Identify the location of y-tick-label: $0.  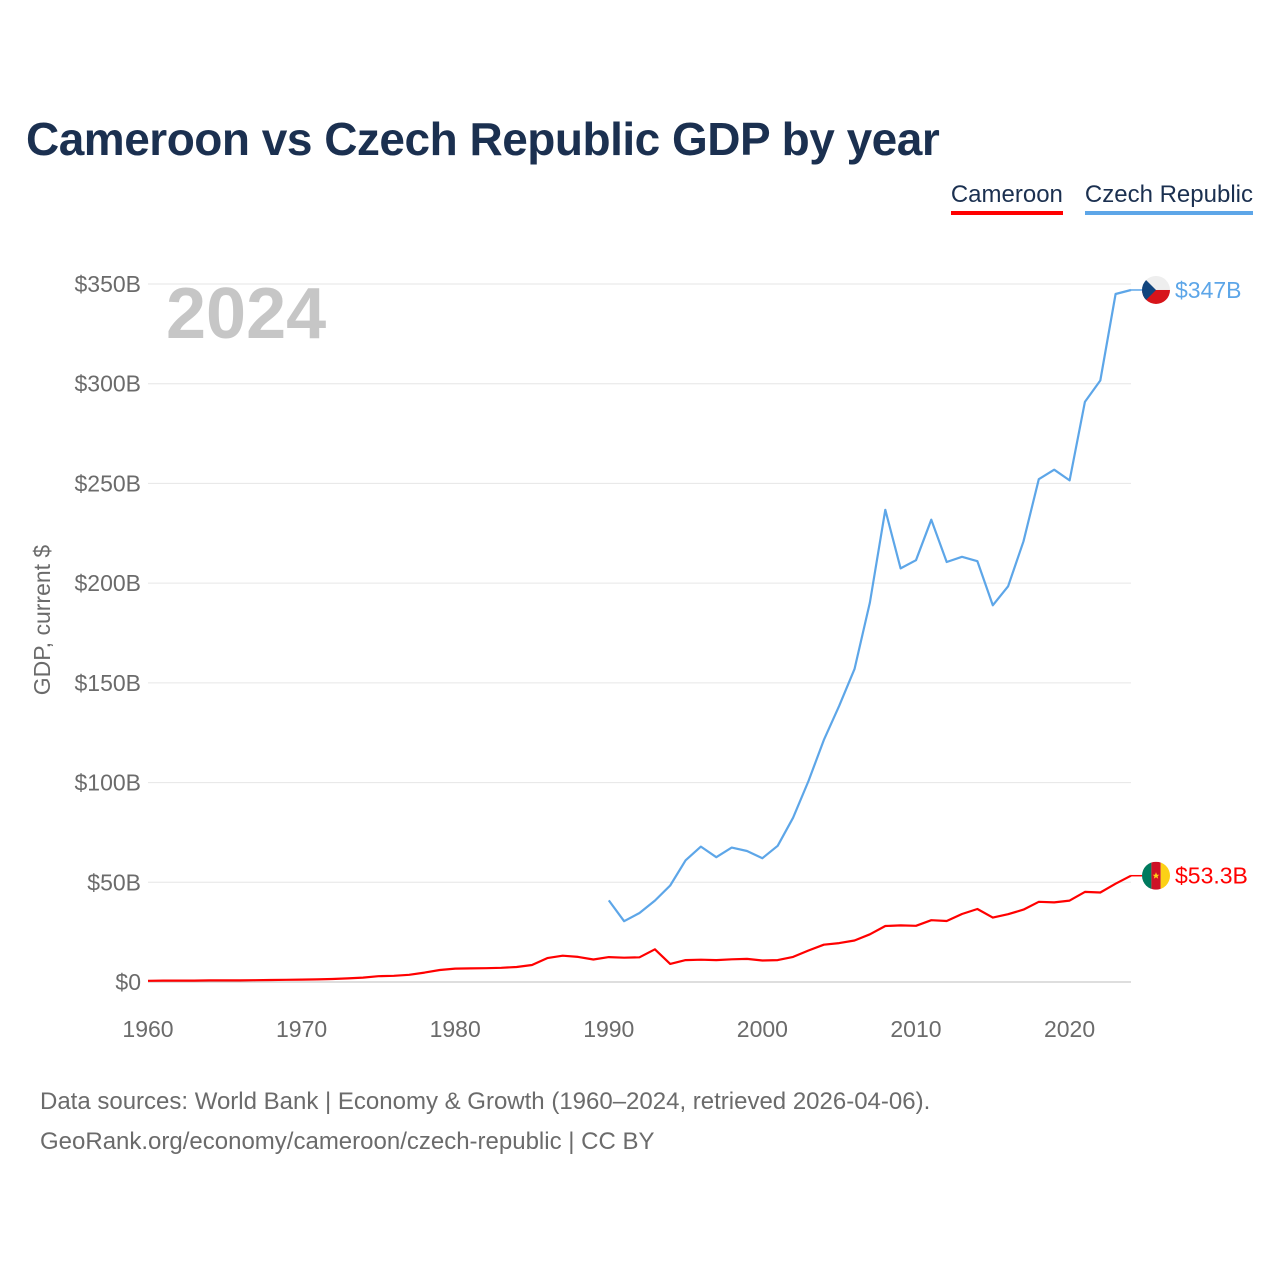
(128, 982).